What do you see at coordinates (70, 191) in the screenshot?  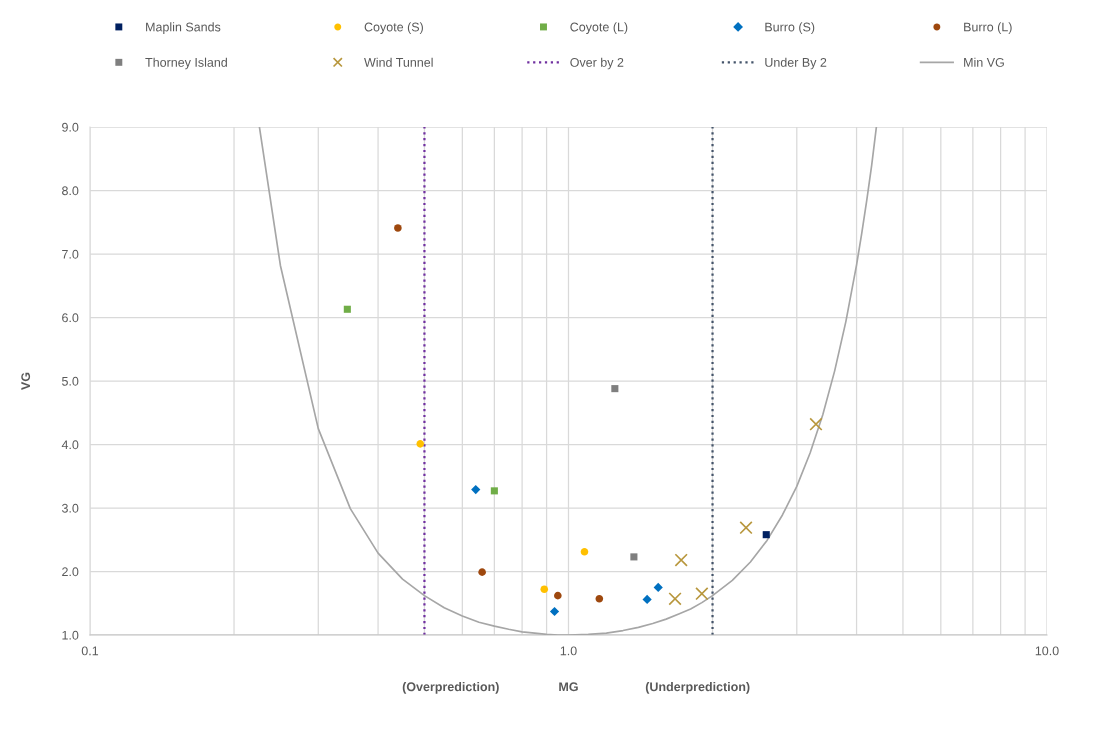 I see `y-tick-label: 8.0` at bounding box center [70, 191].